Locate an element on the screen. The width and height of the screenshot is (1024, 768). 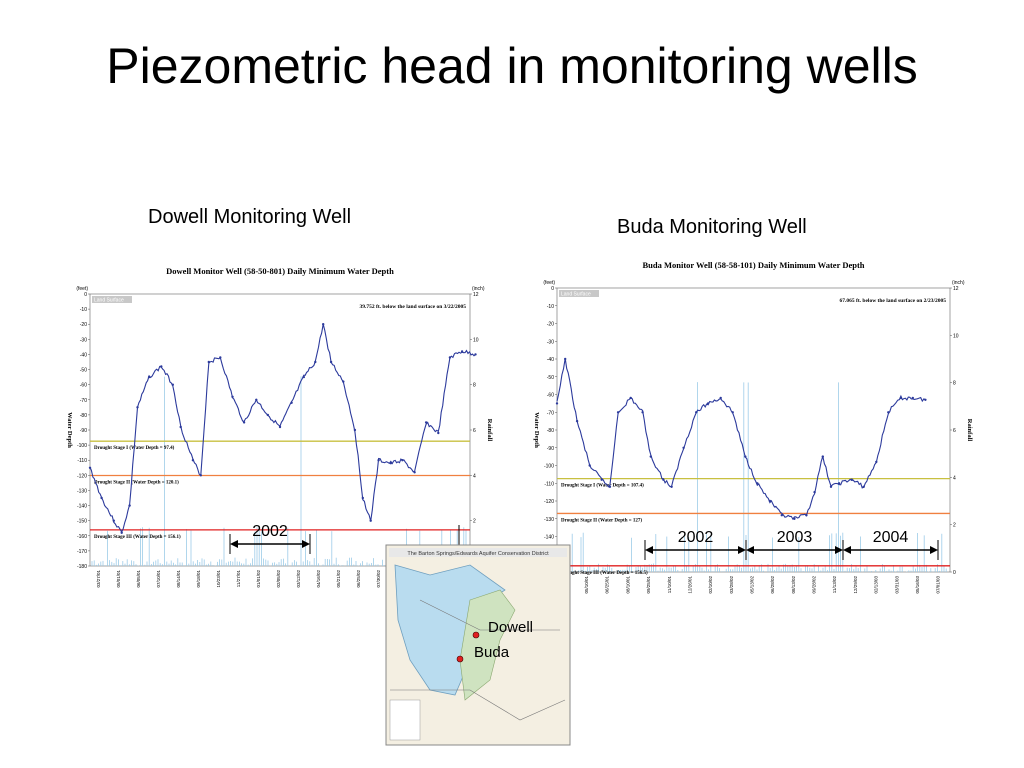
xtick-label-0-5: 09/18/01 is located at coordinates (198, 579).